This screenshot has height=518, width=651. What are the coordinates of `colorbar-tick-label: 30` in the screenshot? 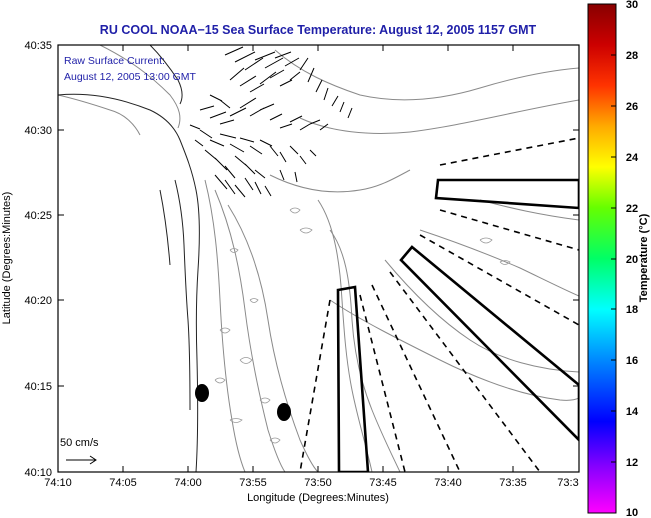 It's located at (632, 5).